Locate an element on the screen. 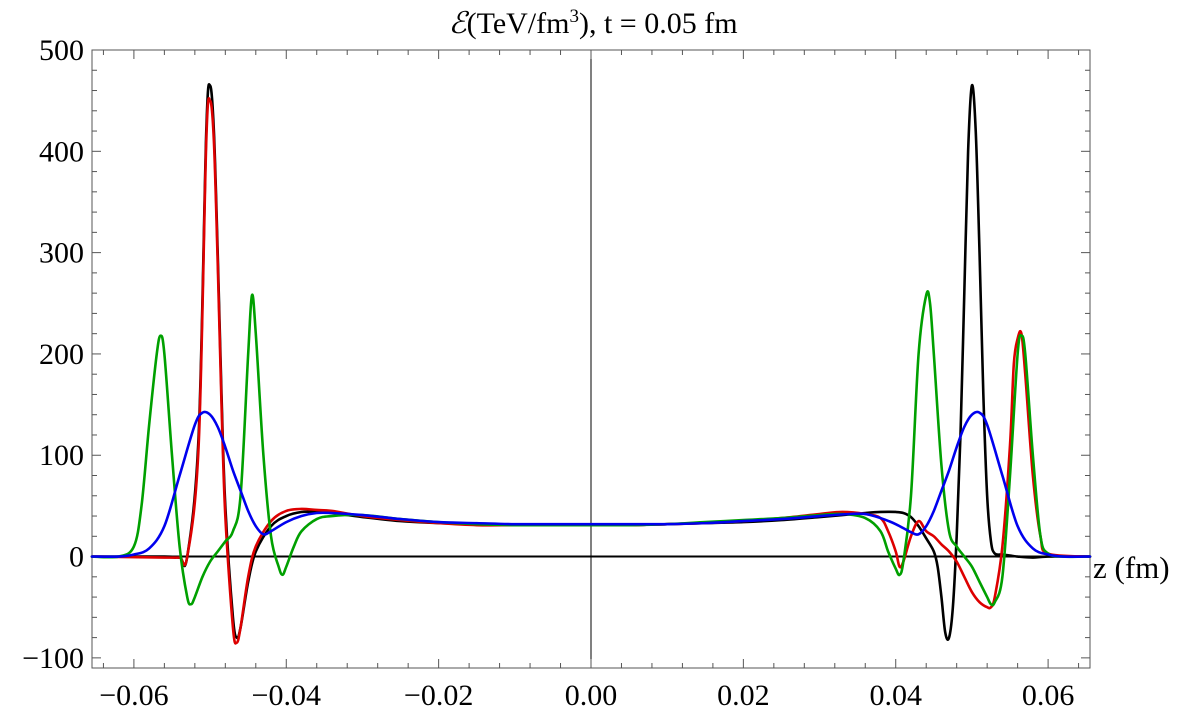  y-tick-label: 0 is located at coordinates (76, 557).